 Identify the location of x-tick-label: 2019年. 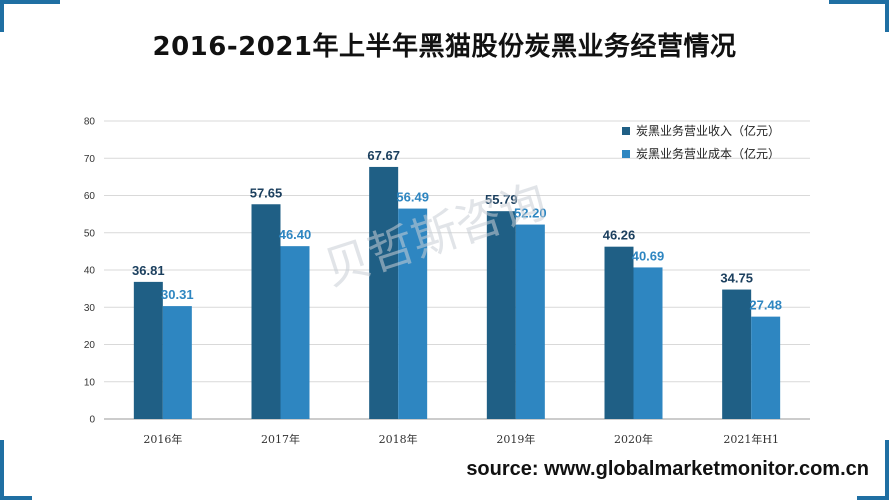
(515, 439).